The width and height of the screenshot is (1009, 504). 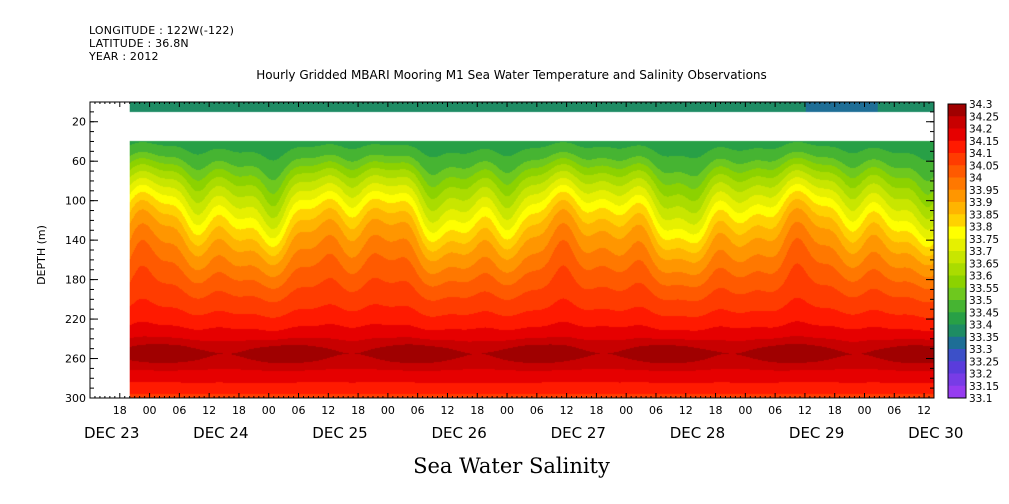 I want to click on colorbar-label: 33.4, so click(x=981, y=326).